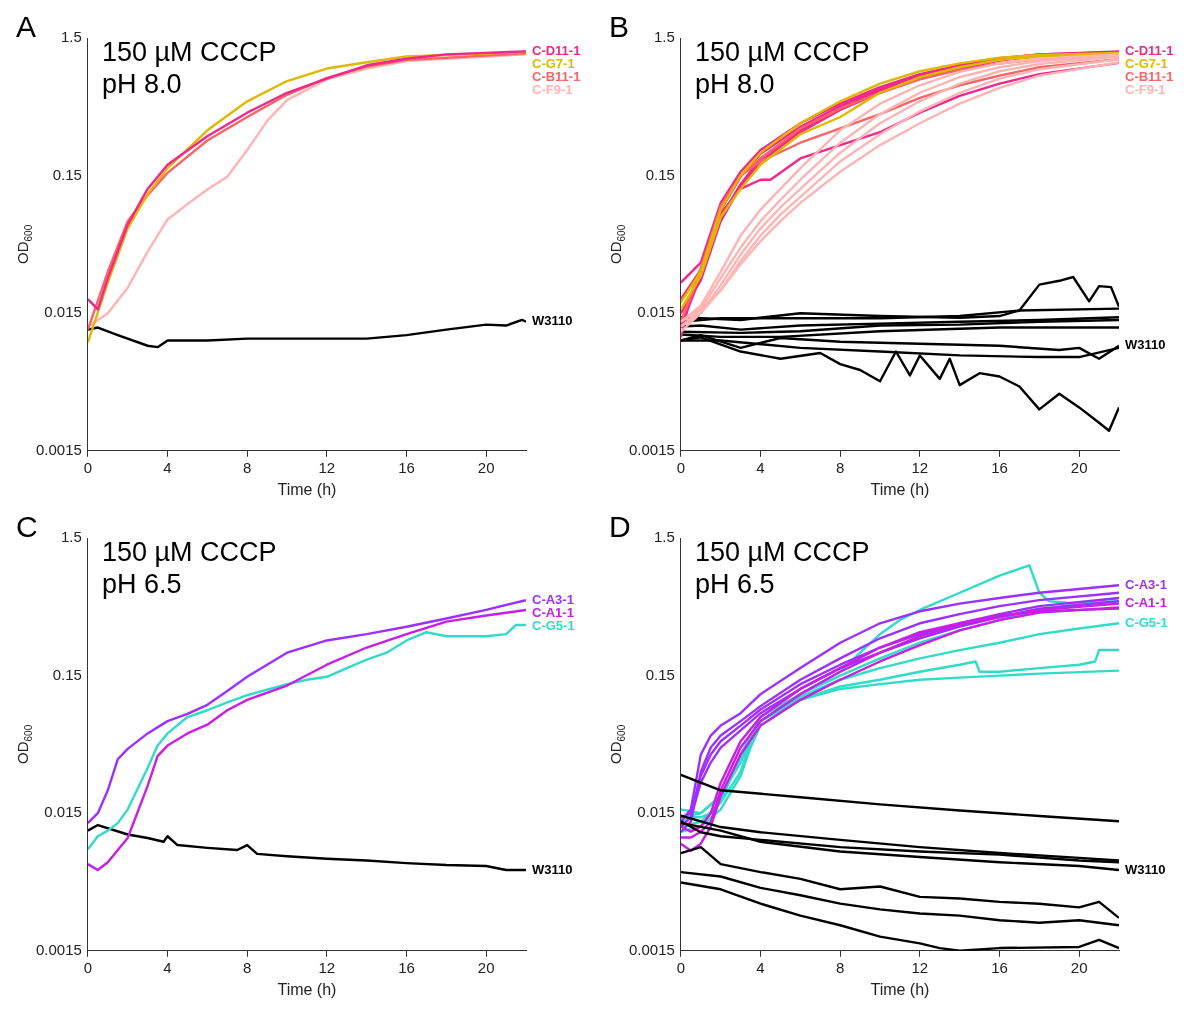  I want to click on text: B, so click(619, 27).